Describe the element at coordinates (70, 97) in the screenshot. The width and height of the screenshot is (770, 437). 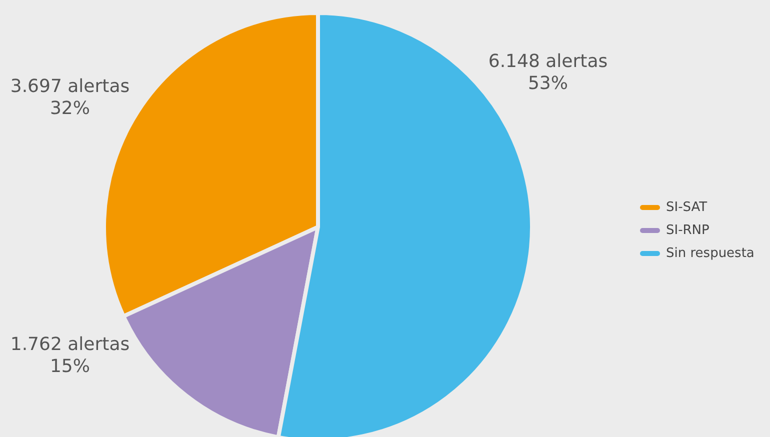
I see `data-label: 3.697 alertas 32%` at that location.